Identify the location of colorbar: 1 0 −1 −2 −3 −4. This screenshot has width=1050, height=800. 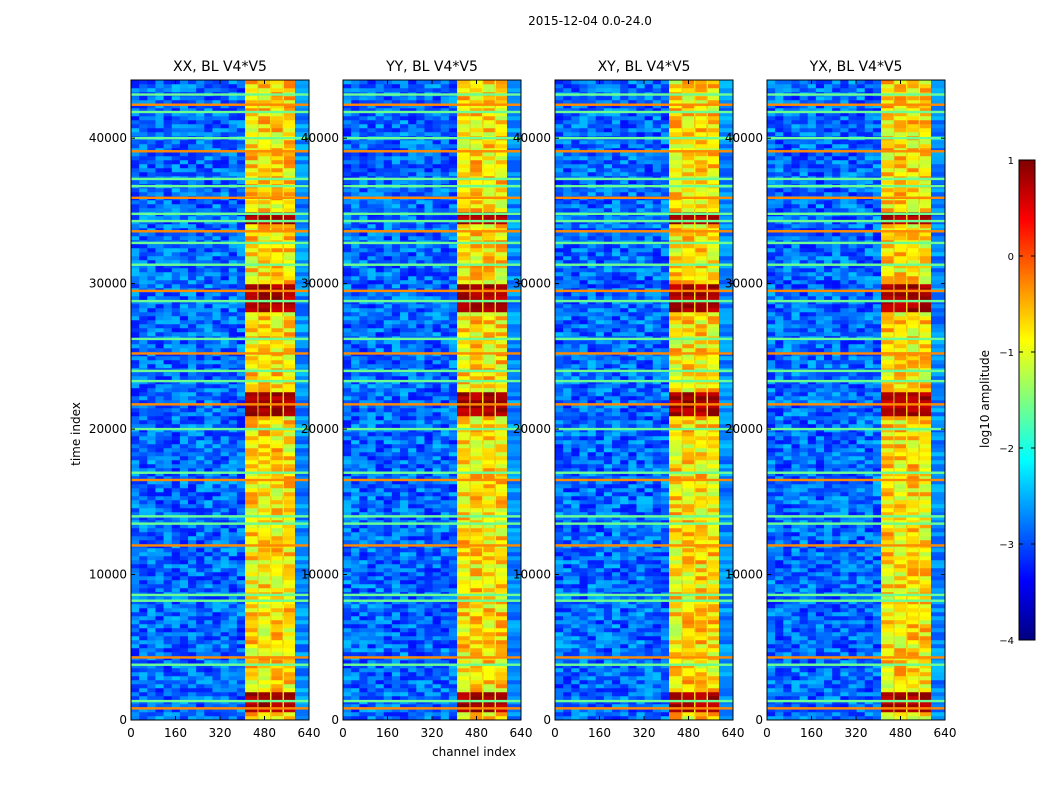
(1017, 401).